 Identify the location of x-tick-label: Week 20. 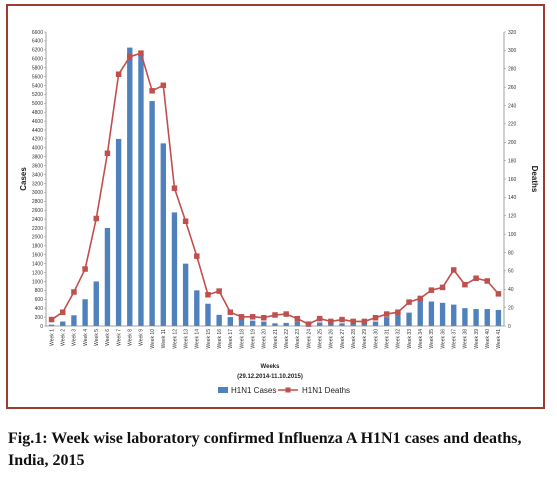
(265, 339).